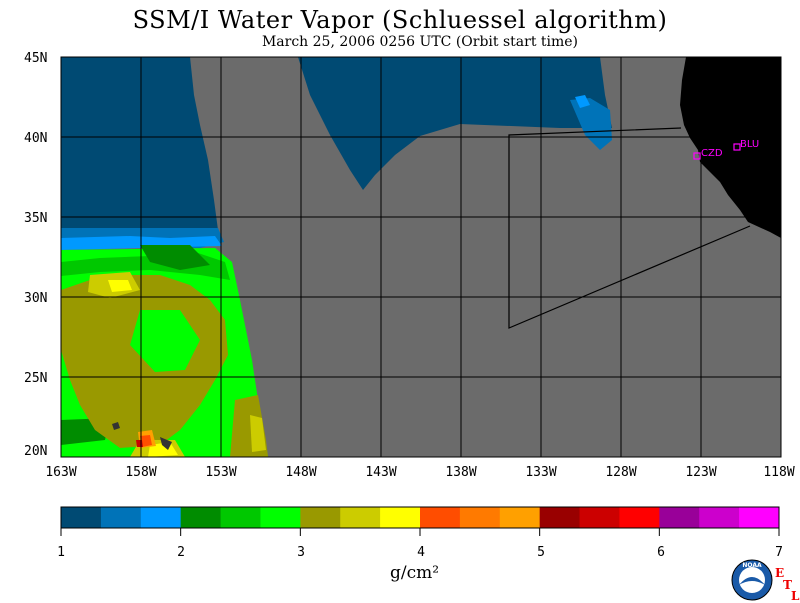  What do you see at coordinates (35, 138) in the screenshot?
I see `lat-label: 40N` at bounding box center [35, 138].